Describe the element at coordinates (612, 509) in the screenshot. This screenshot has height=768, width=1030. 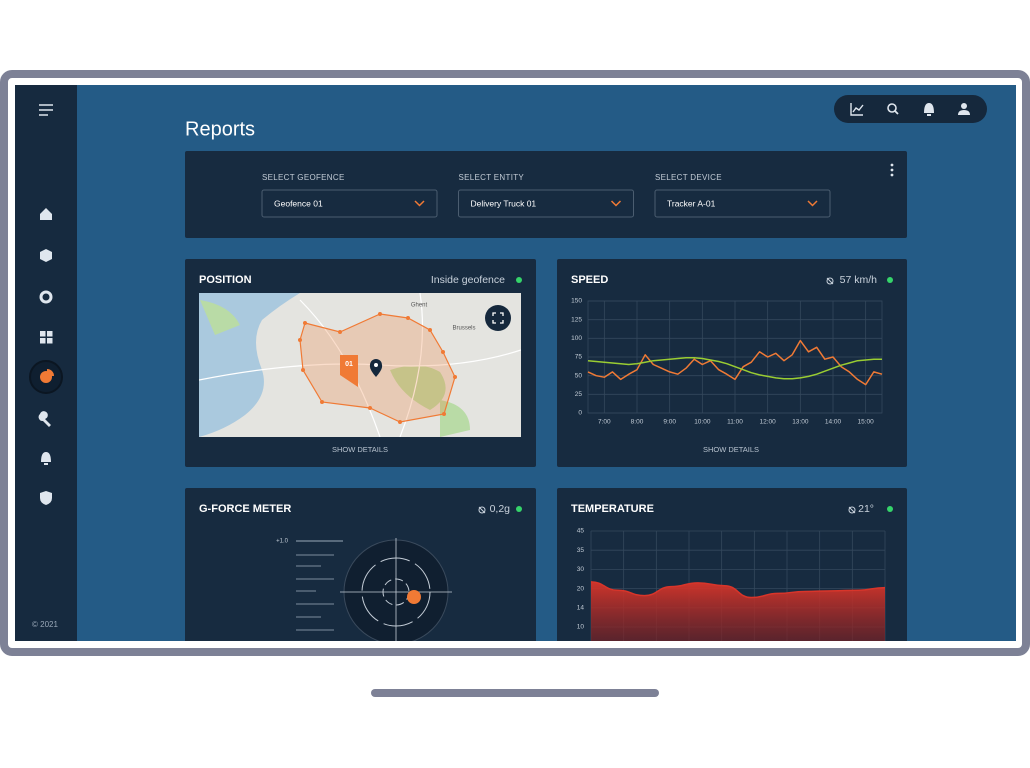
I see `card-title: TEMPERATURE` at that location.